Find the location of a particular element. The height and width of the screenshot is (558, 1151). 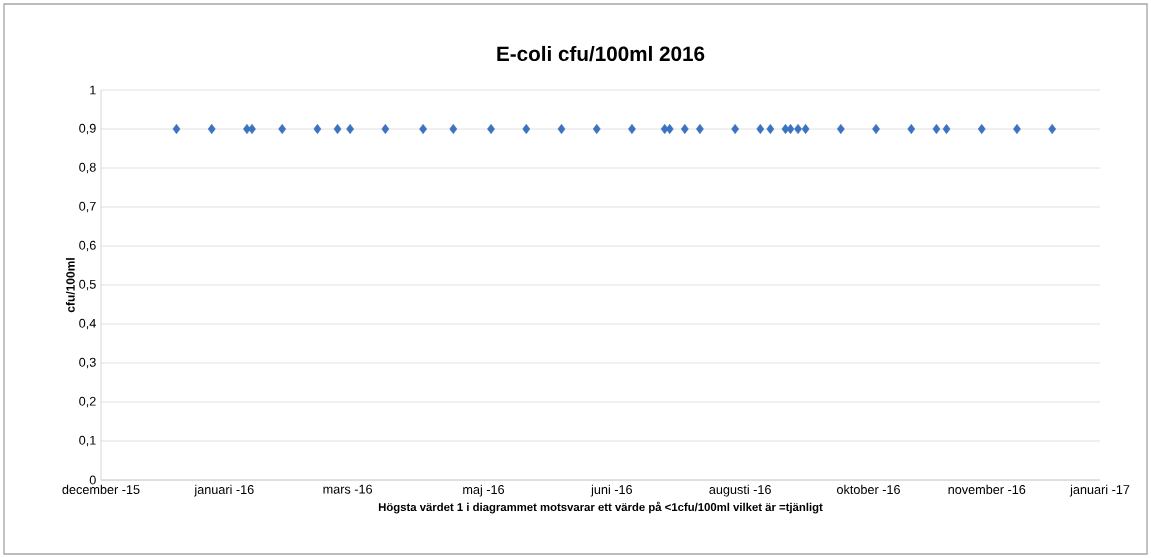

x-tick-label: mars -16 is located at coordinates (348, 489).